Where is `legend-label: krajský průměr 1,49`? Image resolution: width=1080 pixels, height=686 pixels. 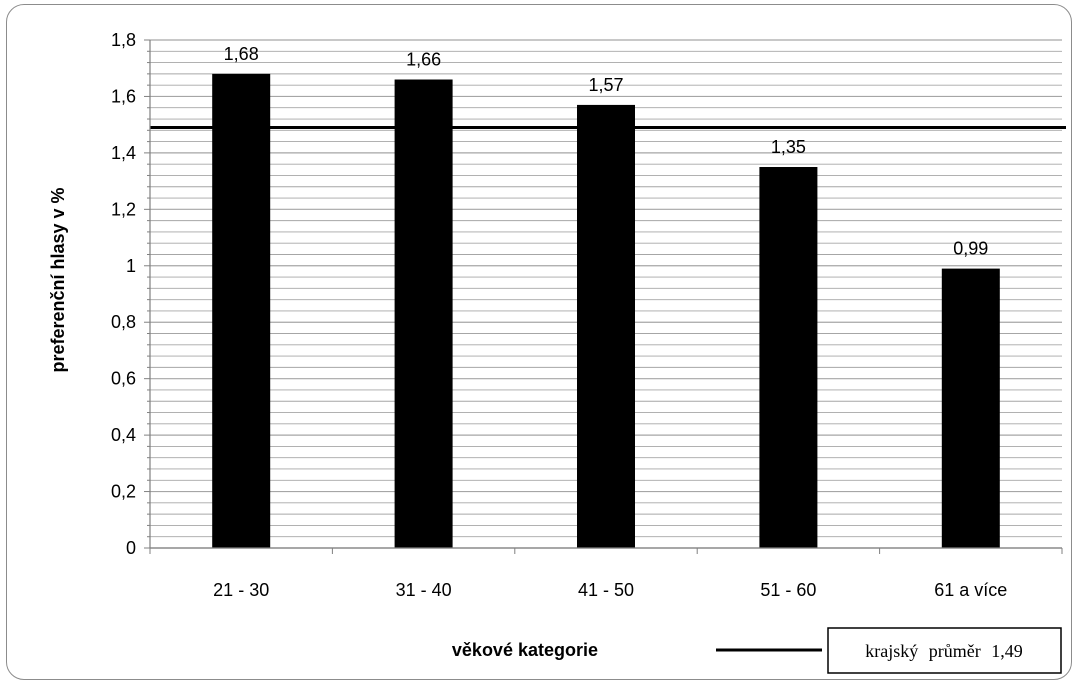 legend-label: krajský průměr 1,49 is located at coordinates (943, 651).